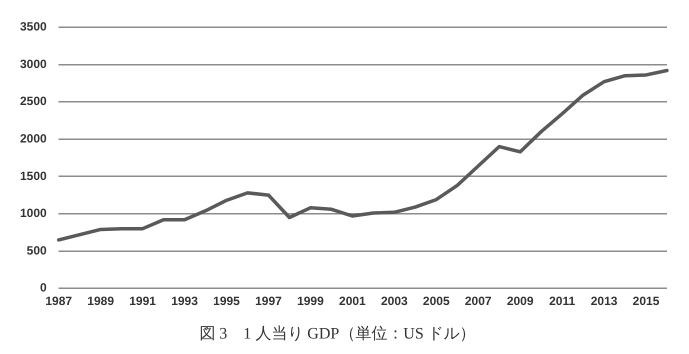 The width and height of the screenshot is (689, 354). Describe the element at coordinates (352, 301) in the screenshot. I see `x-tick-label: 2001` at that location.